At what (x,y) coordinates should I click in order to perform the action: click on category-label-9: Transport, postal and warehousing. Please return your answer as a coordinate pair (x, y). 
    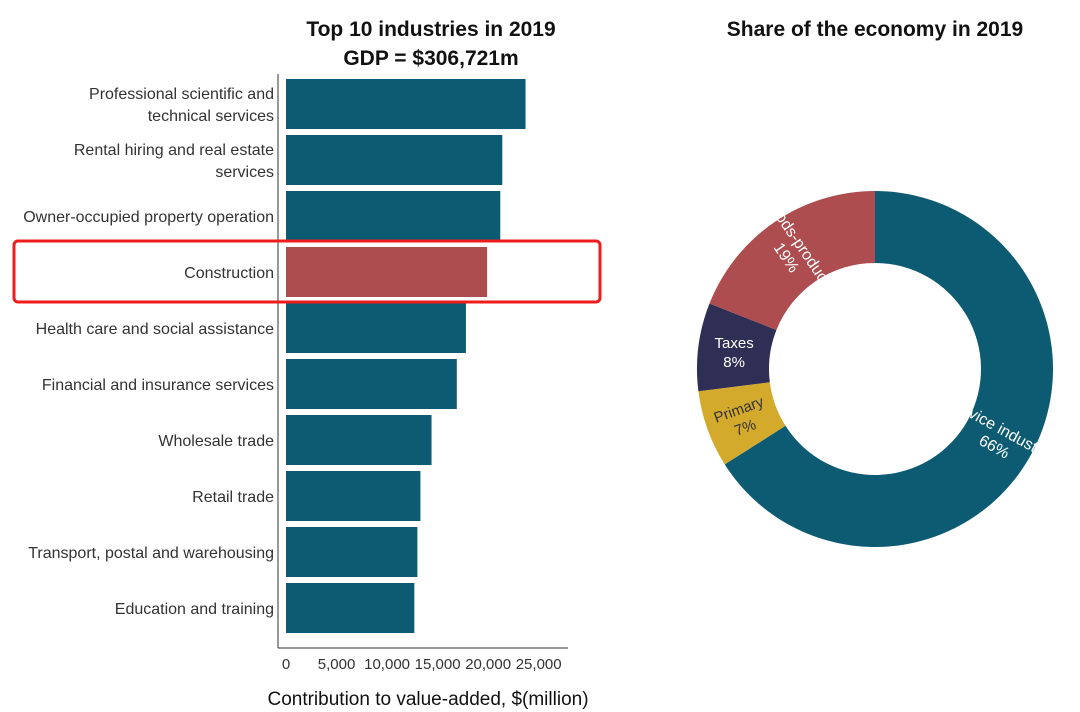
    Looking at the image, I should click on (151, 553).